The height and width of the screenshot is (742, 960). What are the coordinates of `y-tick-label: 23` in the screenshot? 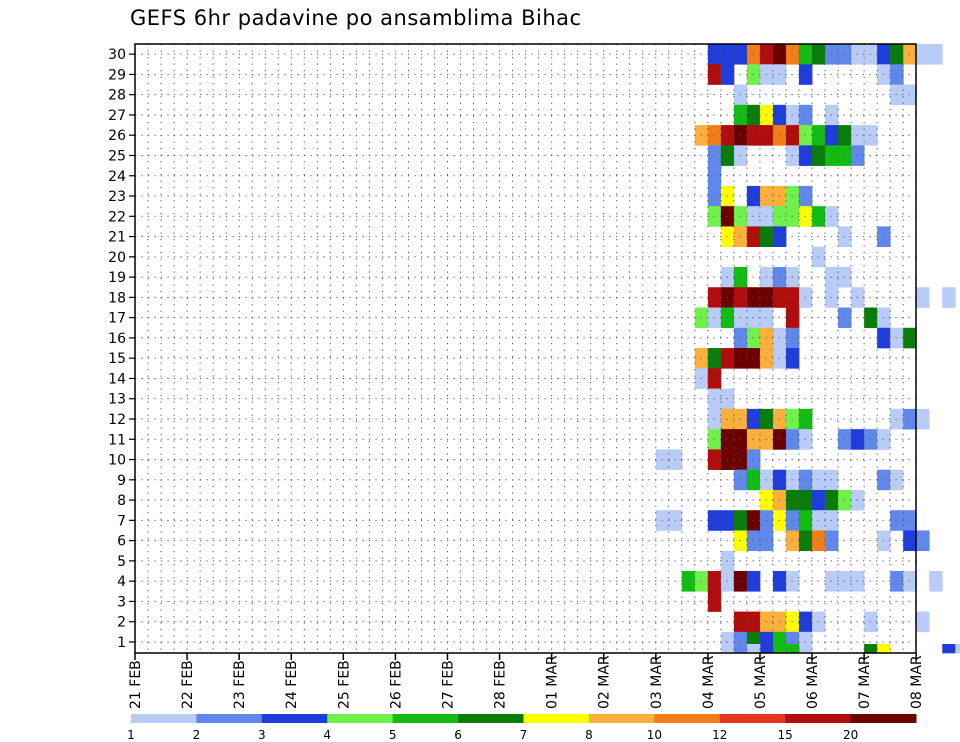 It's located at (117, 197).